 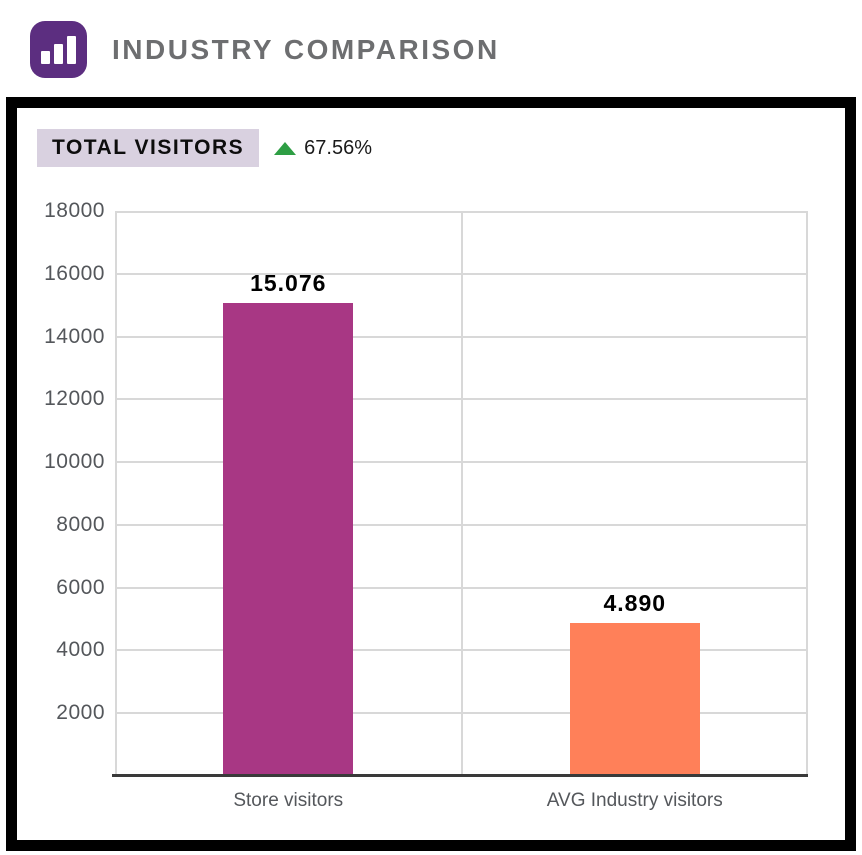 I want to click on y-tick-label: 8000, so click(x=80, y=524).